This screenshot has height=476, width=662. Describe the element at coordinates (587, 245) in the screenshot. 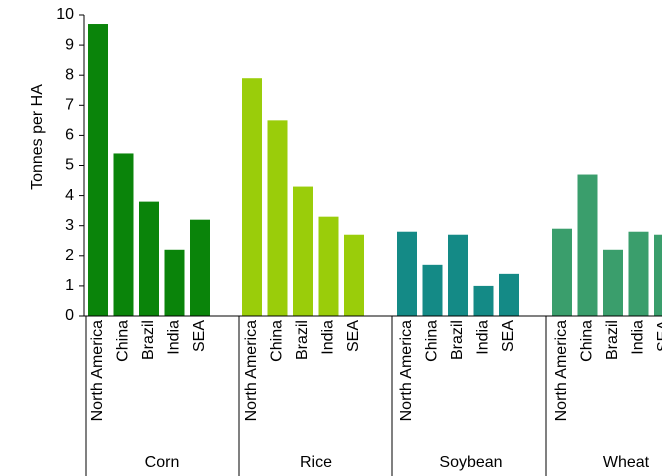

I see `bar-wheat-china` at that location.